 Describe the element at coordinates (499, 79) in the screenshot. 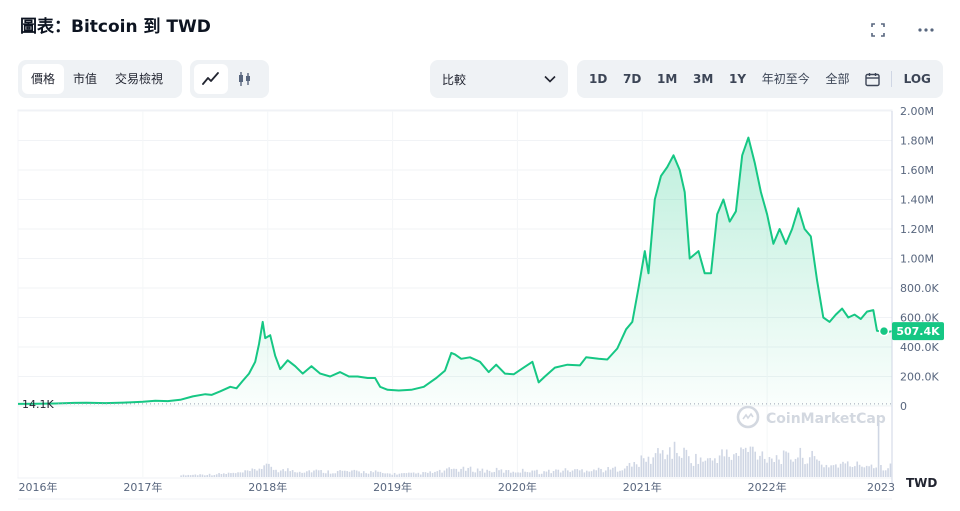

I see `compare-dropdown: 比較` at that location.